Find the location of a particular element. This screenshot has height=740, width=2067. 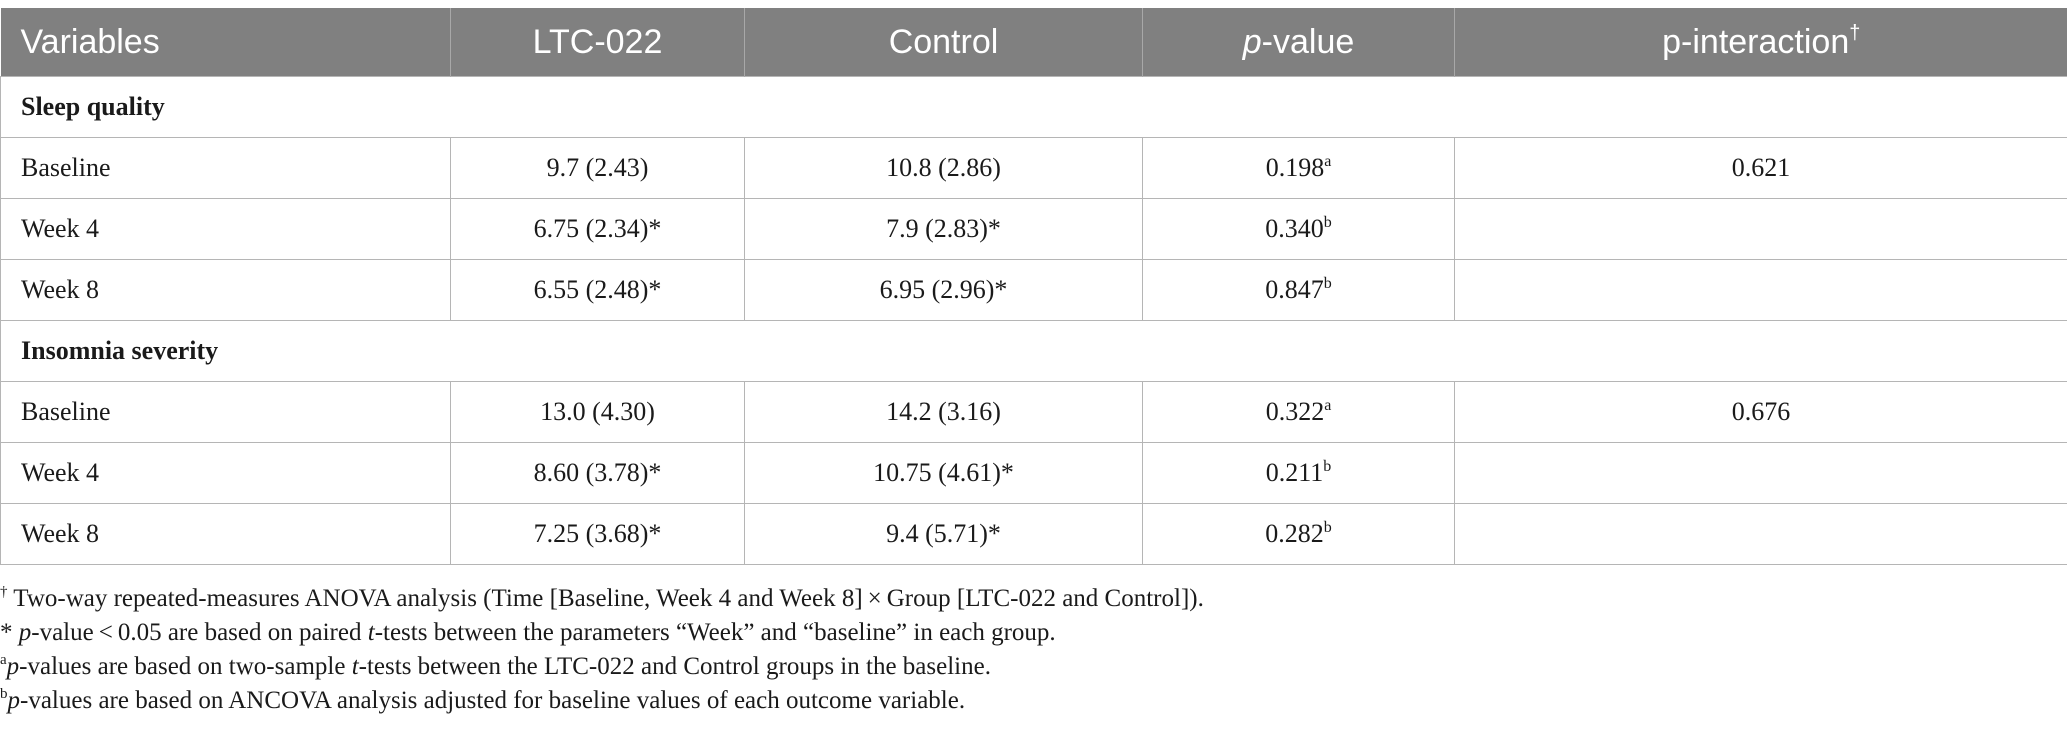

cell-control: 7.9 (2.83)* is located at coordinates (943, 229).